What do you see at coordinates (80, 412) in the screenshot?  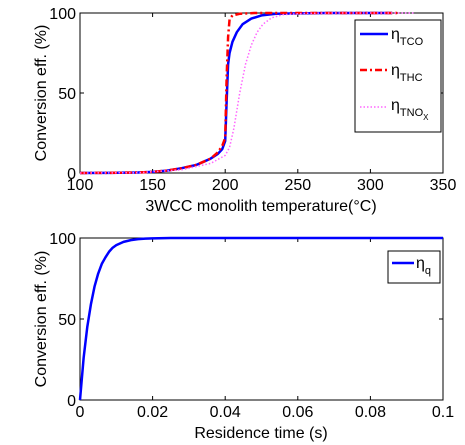 I see `x-tick-label: 0` at bounding box center [80, 412].